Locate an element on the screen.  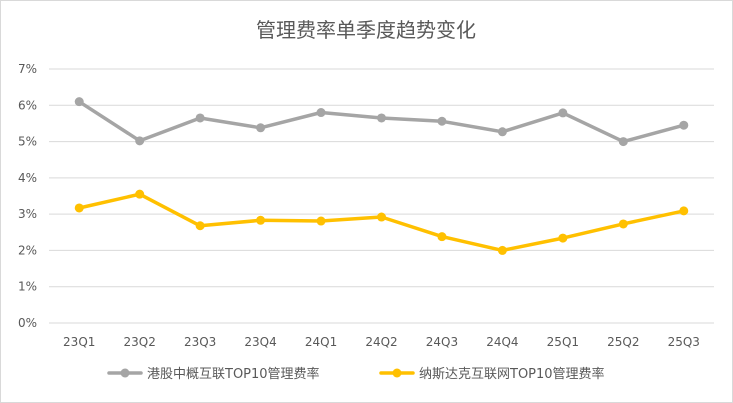
x-tick-label: 23Q1 is located at coordinates (79, 342).